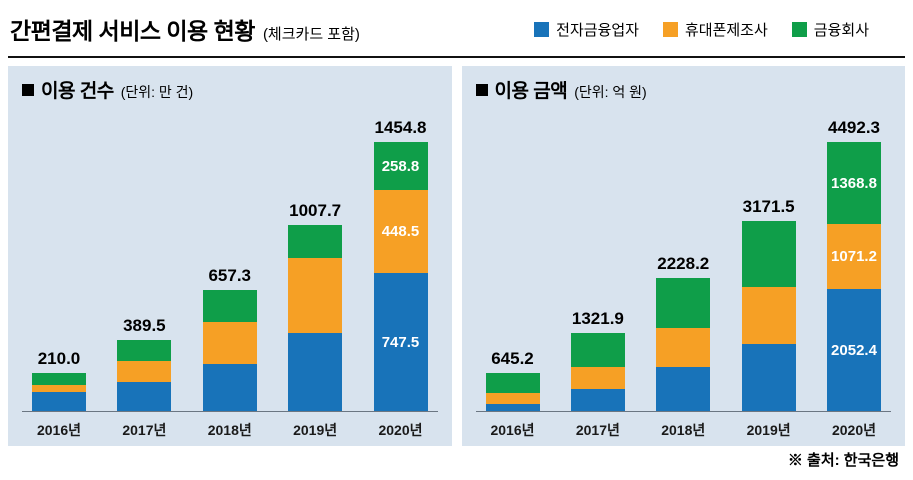  What do you see at coordinates (400, 343) in the screenshot?
I see `segment-value-label: 747.5` at bounding box center [400, 343].